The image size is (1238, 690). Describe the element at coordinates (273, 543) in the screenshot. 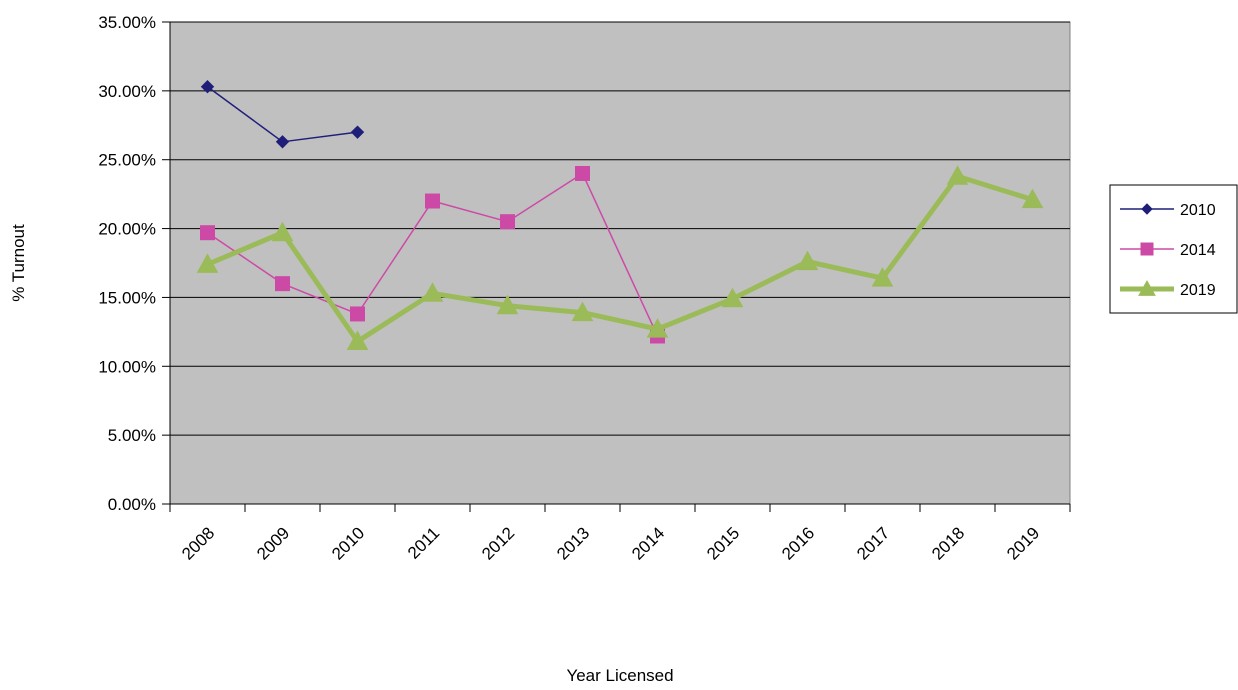

I see `x-tick-label: 2009` at that location.